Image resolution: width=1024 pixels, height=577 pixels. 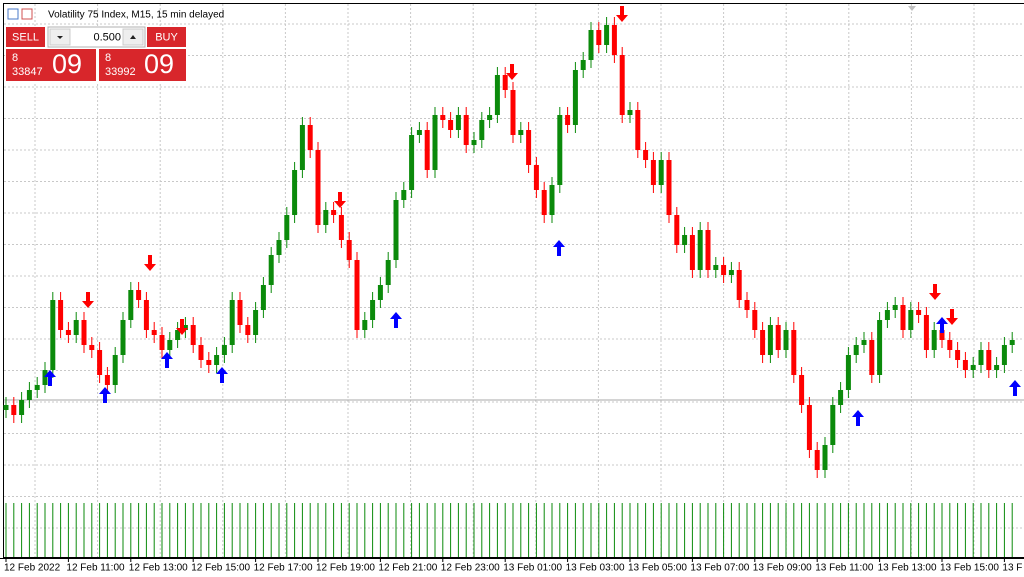 What do you see at coordinates (27, 72) in the screenshot?
I see `bid-mid: 33847` at bounding box center [27, 72].